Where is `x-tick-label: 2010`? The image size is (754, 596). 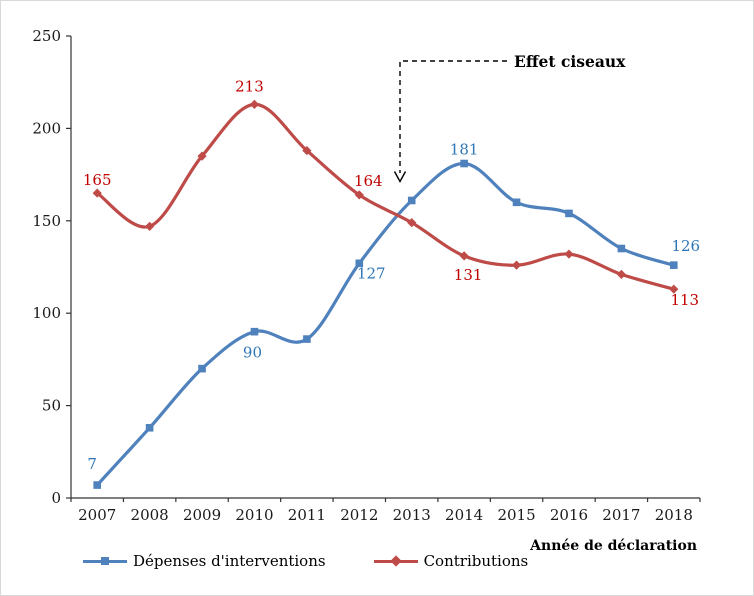
x-tick-label: 2010 is located at coordinates (254, 515).